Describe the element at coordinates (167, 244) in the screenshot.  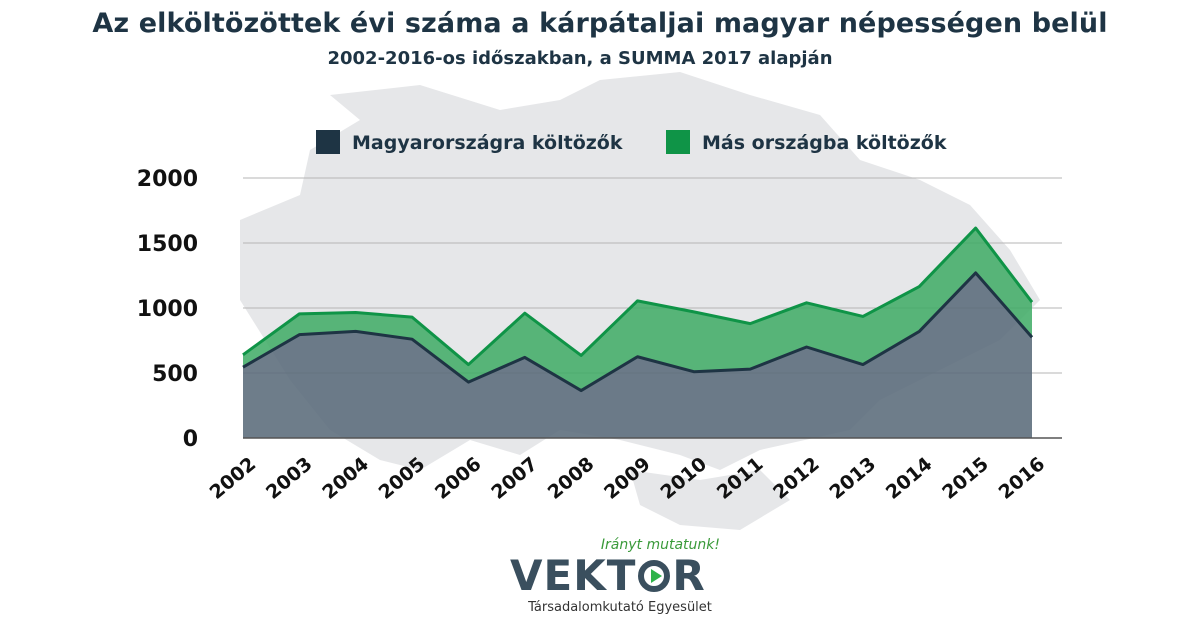
I see `y-tick-label: 1500` at that location.